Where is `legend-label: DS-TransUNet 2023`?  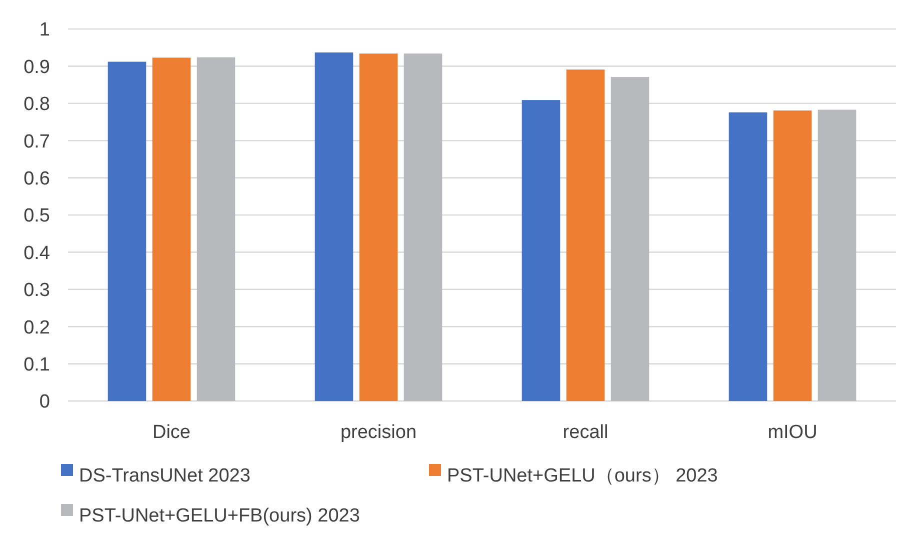 legend-label: DS-TransUNet 2023 is located at coordinates (164, 476).